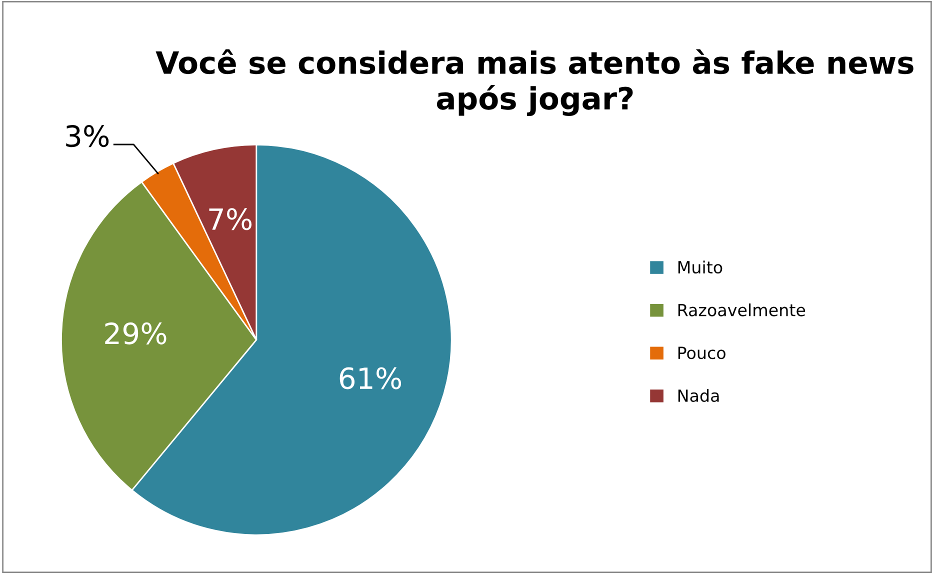 The height and width of the screenshot is (574, 934). What do you see at coordinates (742, 309) in the screenshot?
I see `legend-label: Razoavelmente` at bounding box center [742, 309].